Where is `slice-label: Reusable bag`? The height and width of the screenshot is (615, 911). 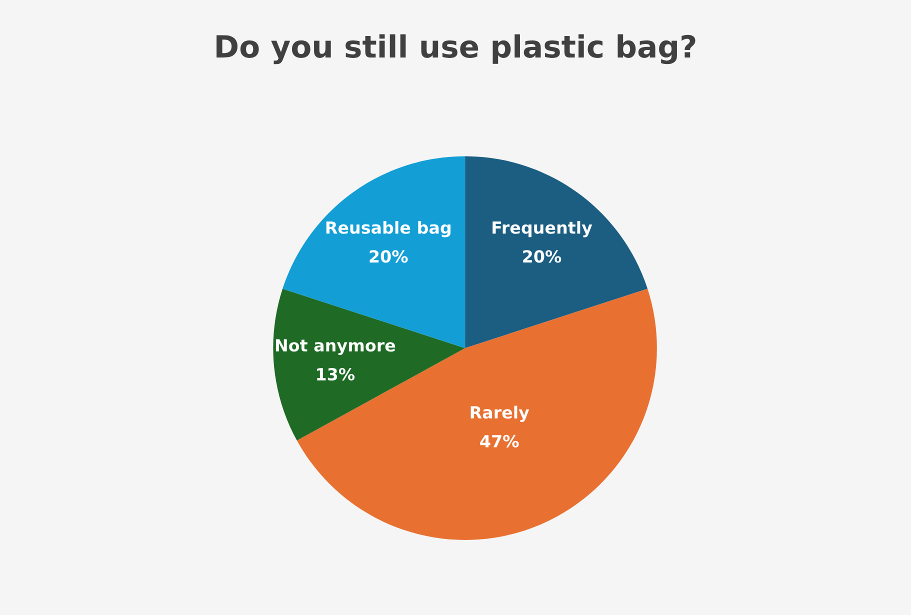
slice-label: Reusable bag is located at coordinates (388, 229).